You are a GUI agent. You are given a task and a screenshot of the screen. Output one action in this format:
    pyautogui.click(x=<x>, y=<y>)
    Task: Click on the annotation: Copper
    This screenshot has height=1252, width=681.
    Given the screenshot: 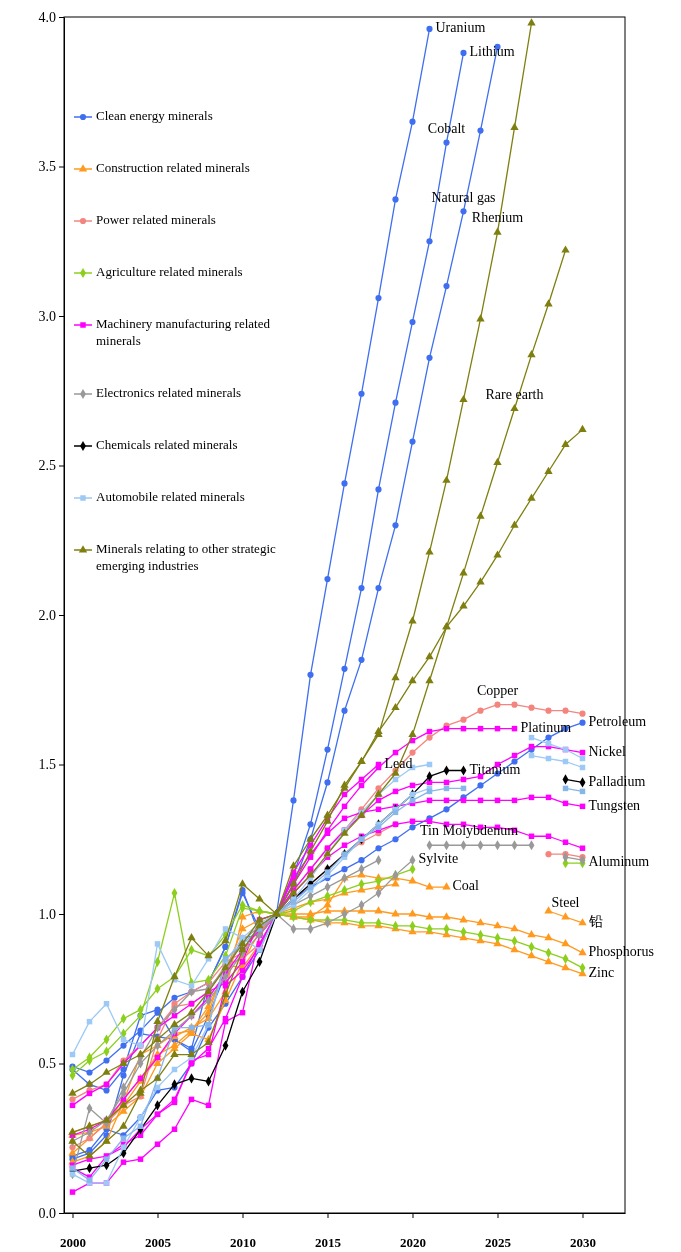 What is the action you would take?
    pyautogui.click(x=497, y=690)
    